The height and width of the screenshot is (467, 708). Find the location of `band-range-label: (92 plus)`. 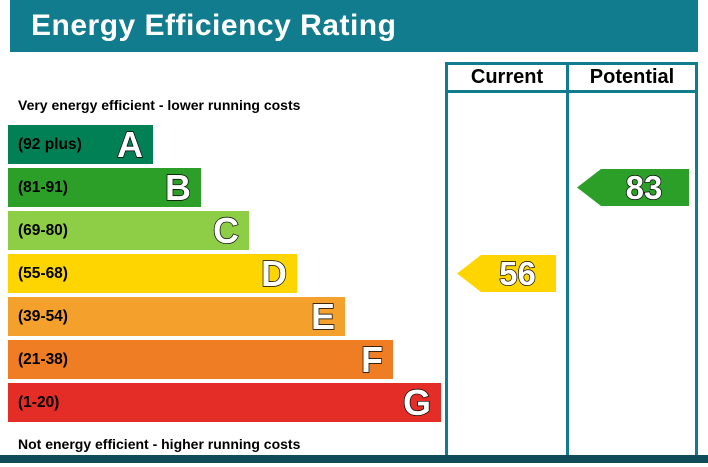

band-range-label: (92 plus) is located at coordinates (50, 144).